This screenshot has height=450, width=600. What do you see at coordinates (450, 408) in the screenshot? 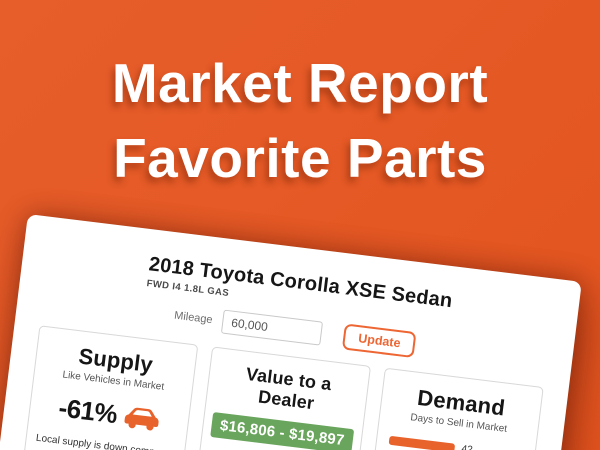
I see `demand-card: Demand Days to Sell in Market 42 52` at bounding box center [450, 408].